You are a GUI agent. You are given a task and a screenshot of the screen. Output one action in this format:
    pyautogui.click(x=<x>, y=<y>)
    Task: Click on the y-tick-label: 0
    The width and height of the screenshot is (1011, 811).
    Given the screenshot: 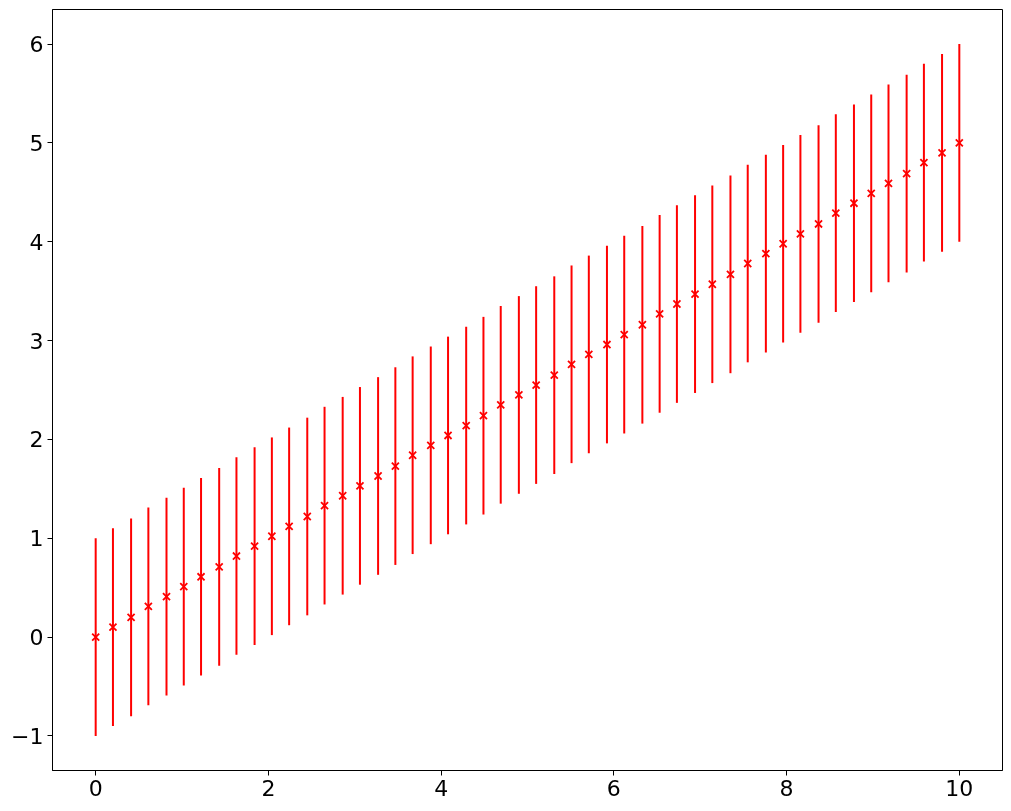 What is the action you would take?
    pyautogui.click(x=36, y=638)
    